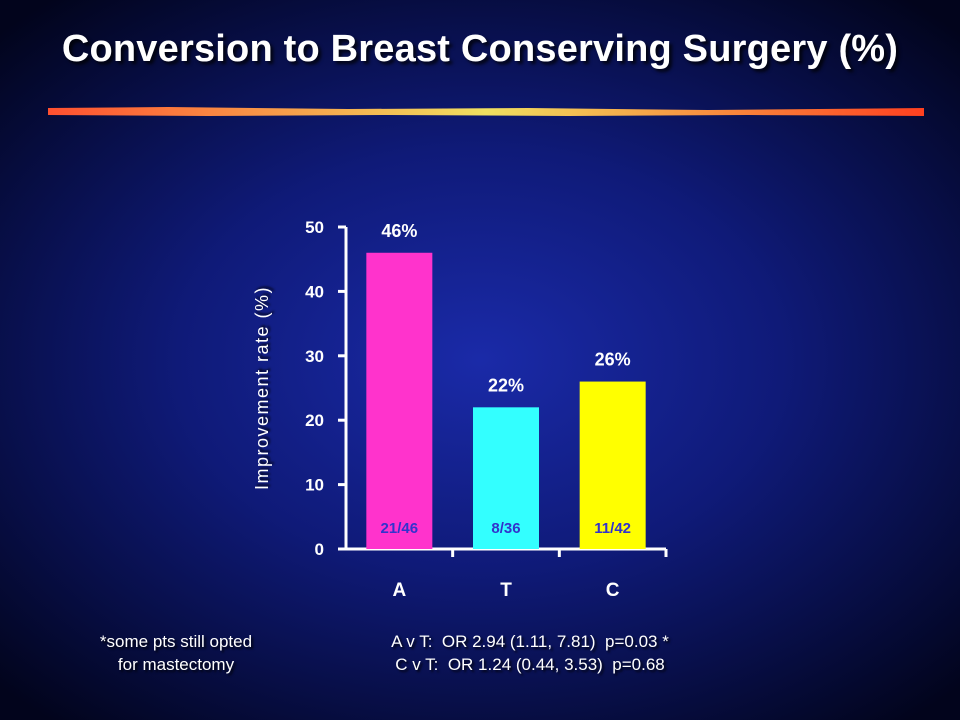 The width and height of the screenshot is (960, 720). What do you see at coordinates (486, 111) in the screenshot?
I see `title-underline-rule` at bounding box center [486, 111].